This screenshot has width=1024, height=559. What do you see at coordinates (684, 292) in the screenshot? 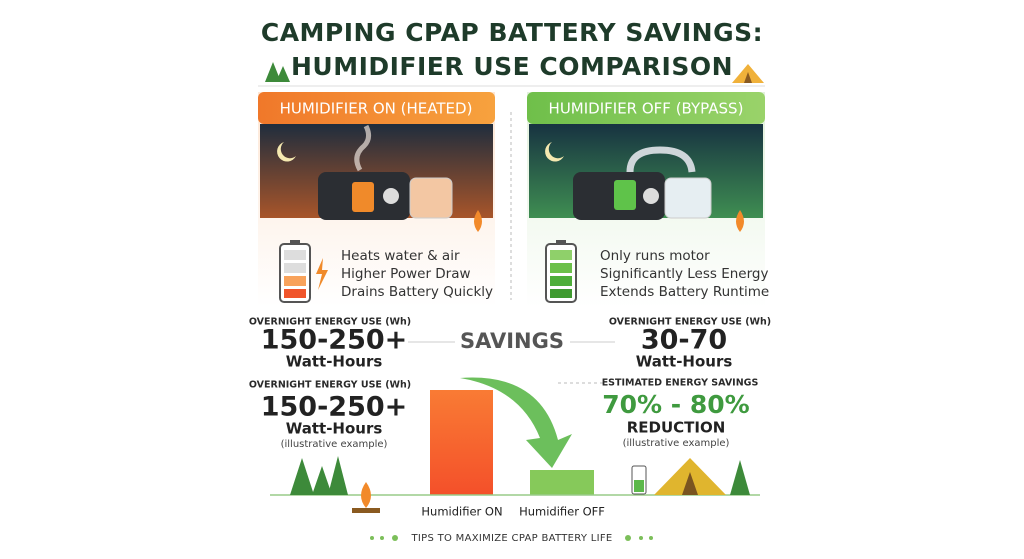
I see `bullet-text: Extends Battery Runtime` at bounding box center [684, 292].